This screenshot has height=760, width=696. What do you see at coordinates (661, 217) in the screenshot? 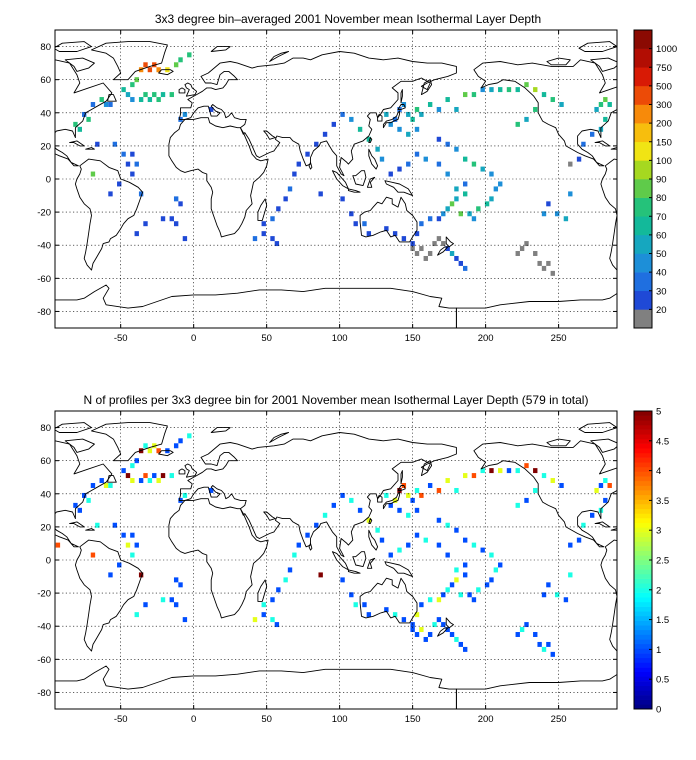
I see `colorbar-label: 70` at bounding box center [661, 217].